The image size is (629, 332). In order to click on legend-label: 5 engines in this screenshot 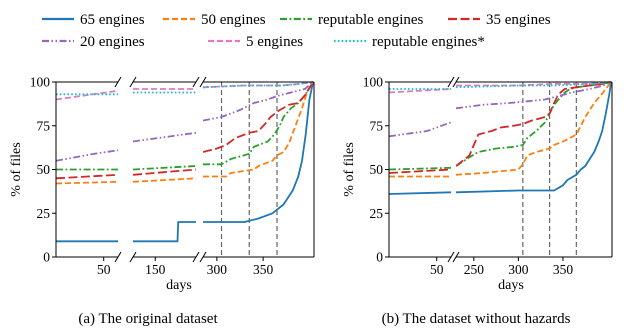, I will do `click(274, 42)`.